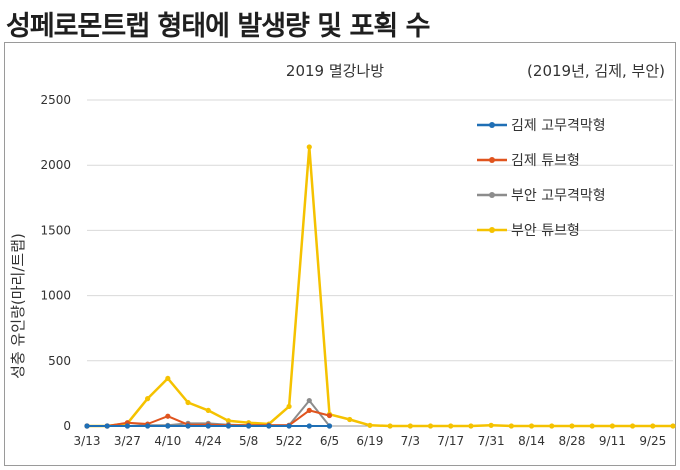 The width and height of the screenshot is (680, 470). I want to click on y-tick-label: 500, so click(59, 361).